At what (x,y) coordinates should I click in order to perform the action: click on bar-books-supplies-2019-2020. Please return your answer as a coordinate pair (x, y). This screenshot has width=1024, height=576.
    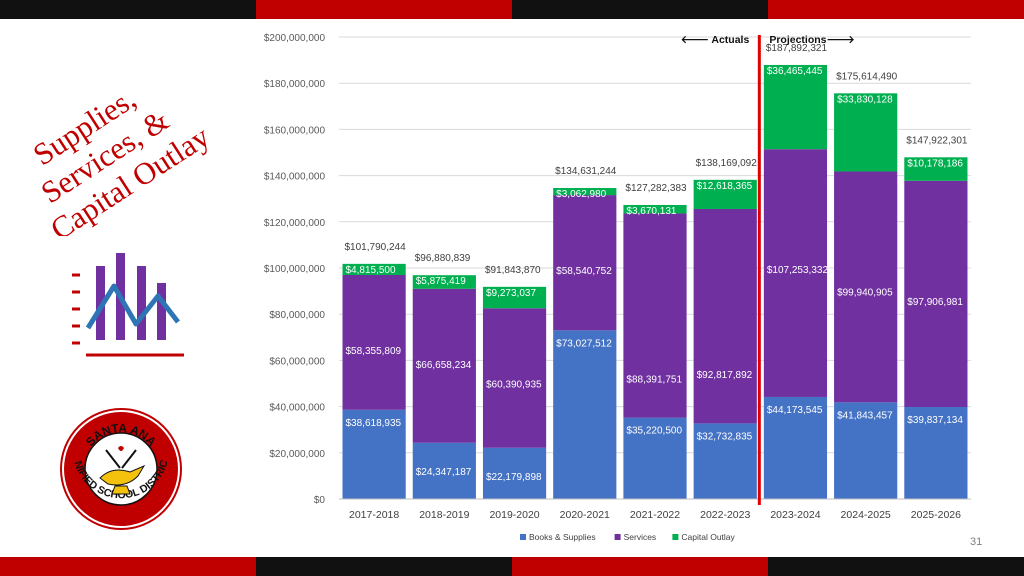
    Looking at the image, I should click on (514, 473).